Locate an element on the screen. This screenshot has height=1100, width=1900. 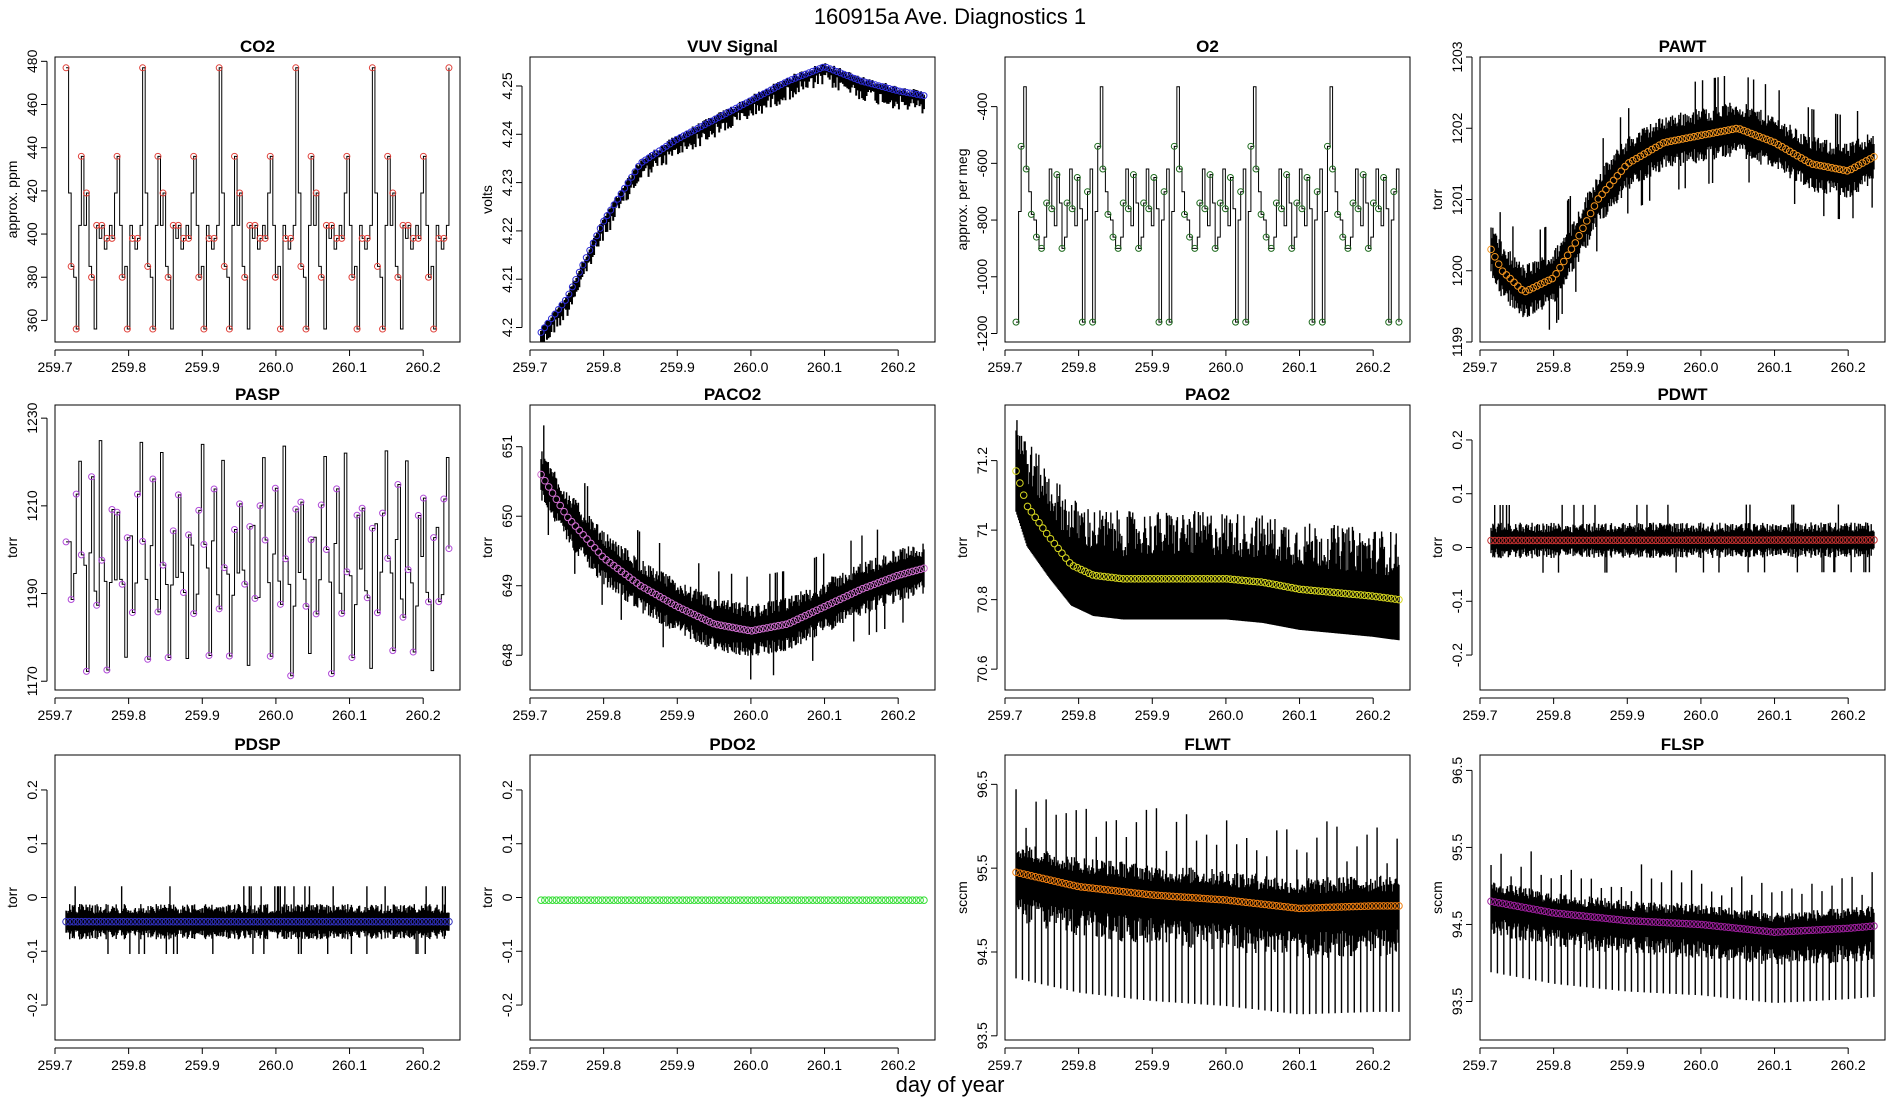
panel-title: FLSP is located at coordinates (1682, 744).